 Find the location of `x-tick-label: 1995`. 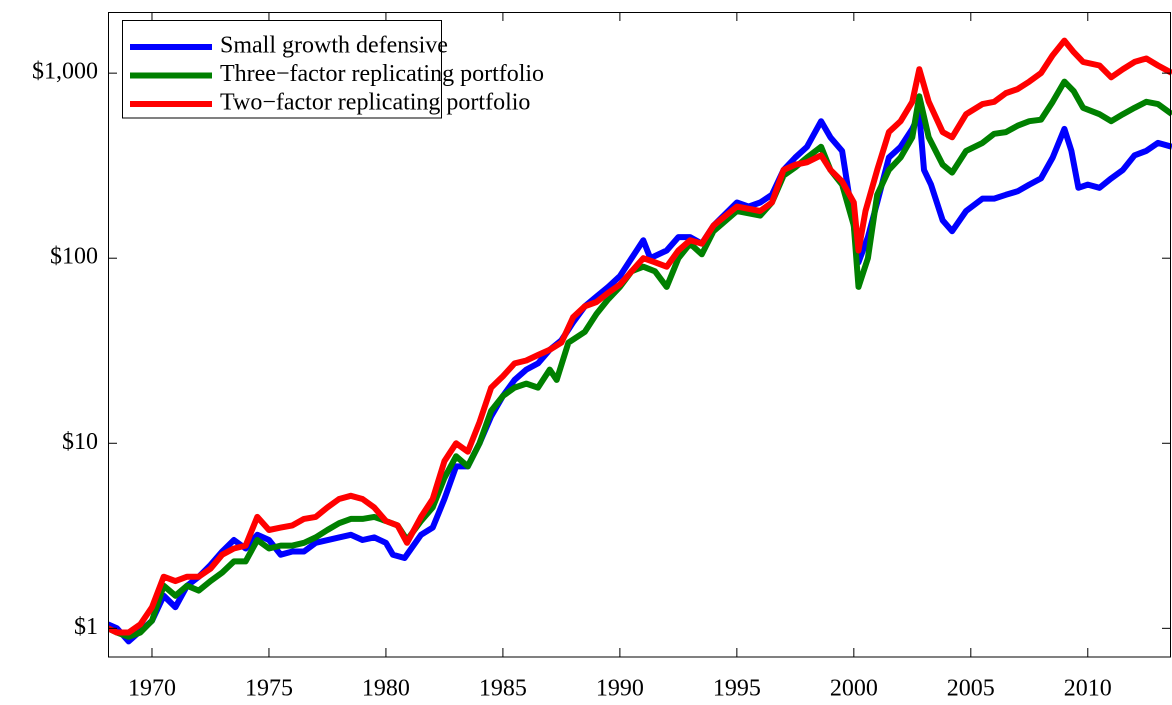

x-tick-label: 1995 is located at coordinates (737, 689).